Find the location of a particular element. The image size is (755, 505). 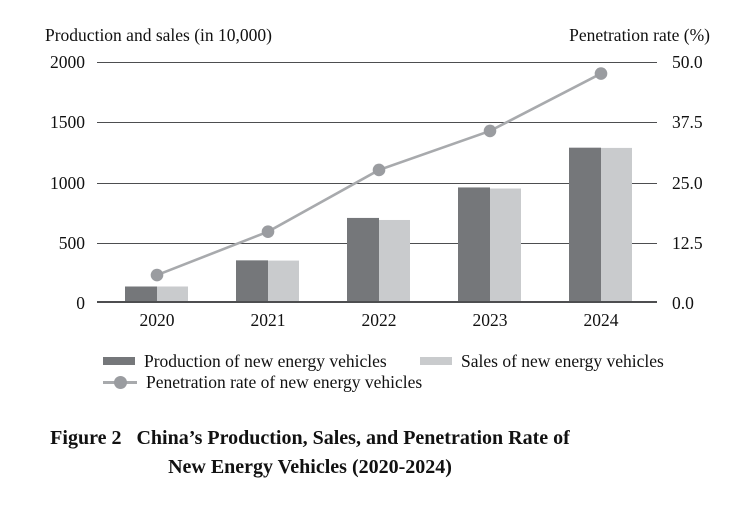

figure-caption-line2: New Energy Vehicles (2020-2024) is located at coordinates (310, 467).